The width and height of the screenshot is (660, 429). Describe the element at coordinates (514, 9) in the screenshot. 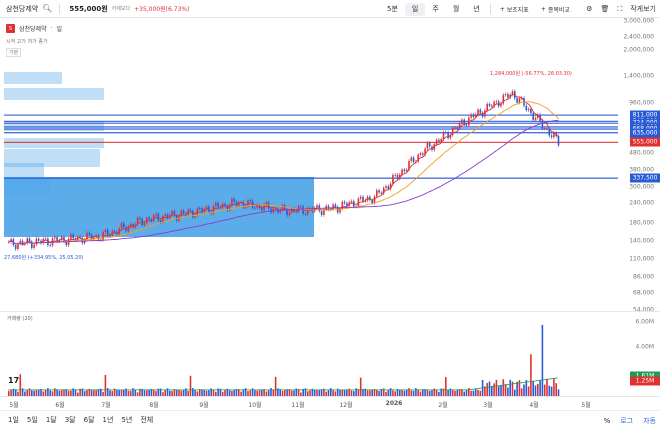

I see `indicator-button: + 보조지표` at that location.